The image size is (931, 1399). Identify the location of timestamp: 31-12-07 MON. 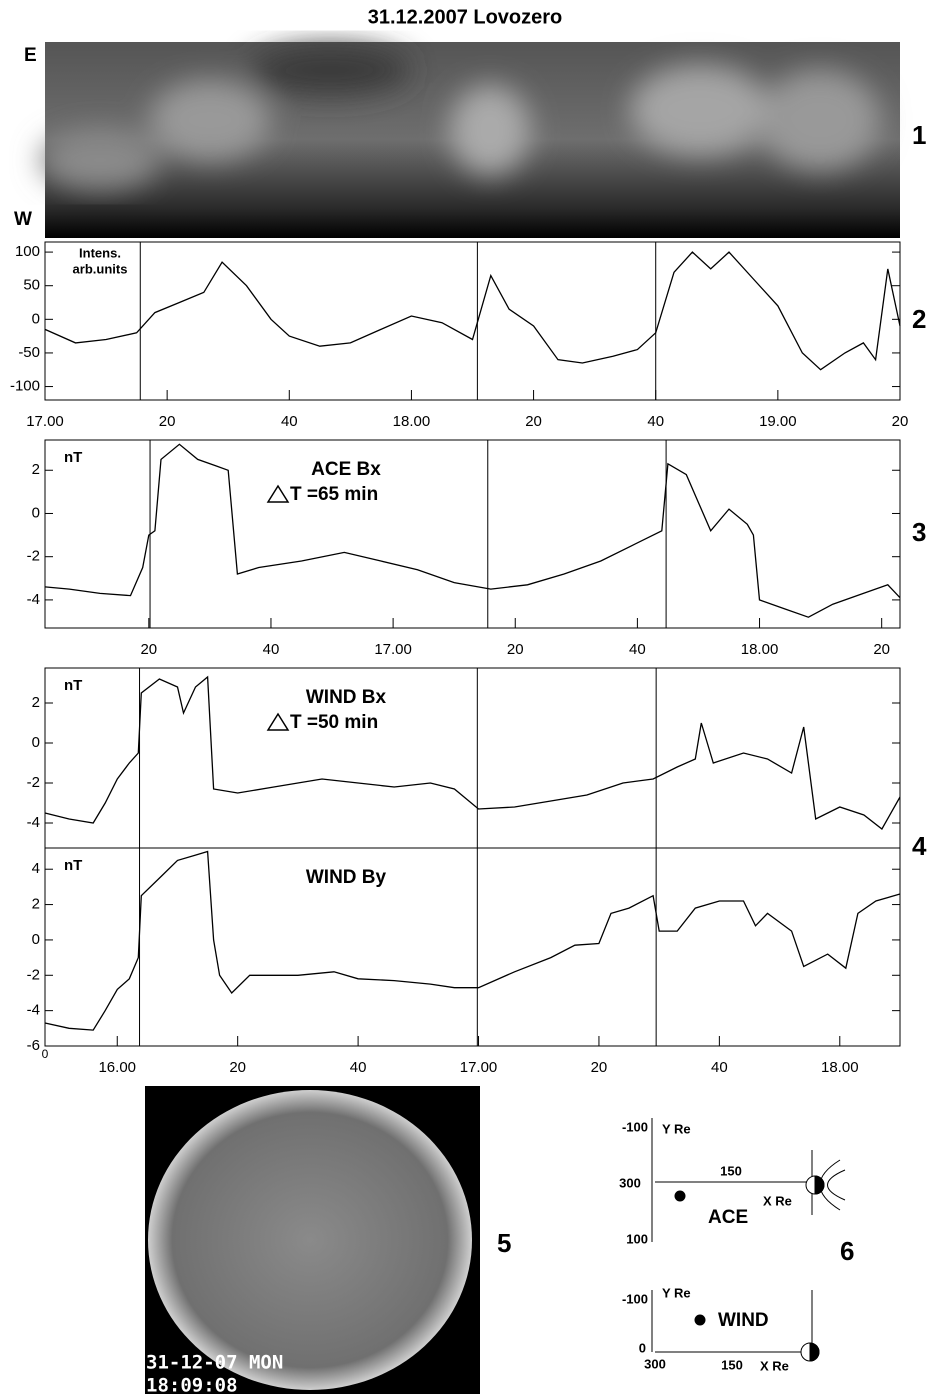
(214, 1363).